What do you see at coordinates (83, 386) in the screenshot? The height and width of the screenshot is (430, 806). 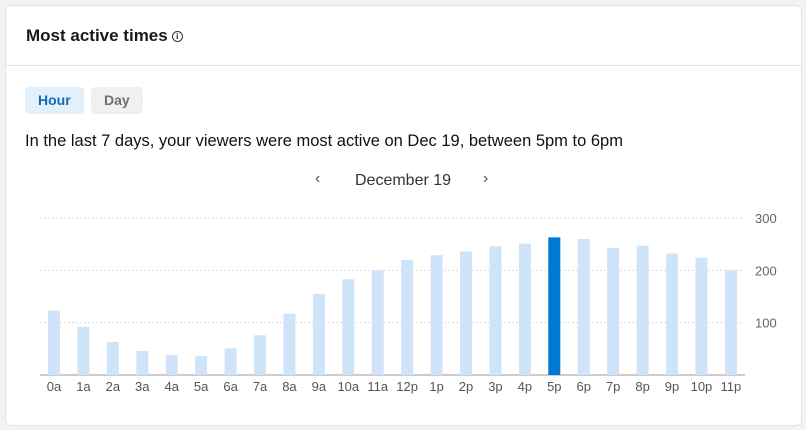 I see `x-tick-label: 1a` at bounding box center [83, 386].